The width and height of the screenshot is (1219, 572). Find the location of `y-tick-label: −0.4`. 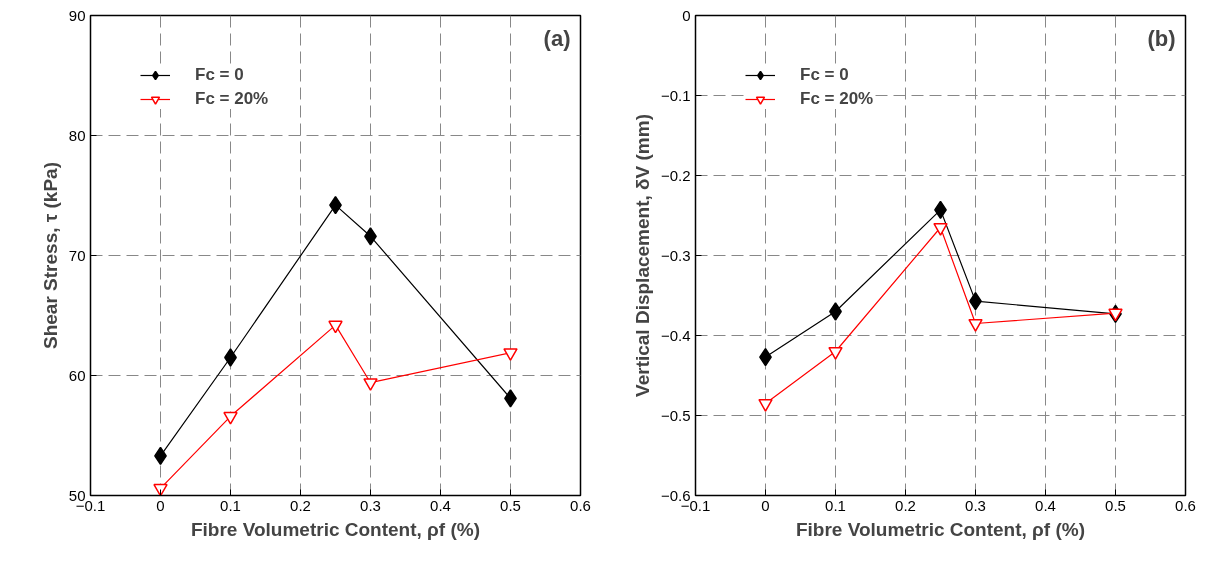

y-tick-label: −0.4 is located at coordinates (675, 335).